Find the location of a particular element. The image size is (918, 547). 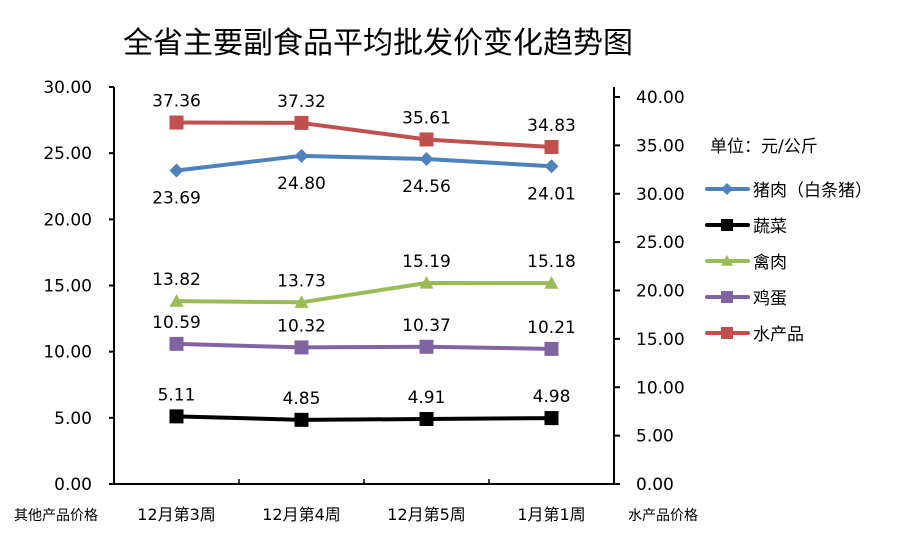

legend-item: 猪肉（白条猪） is located at coordinates (788, 191).